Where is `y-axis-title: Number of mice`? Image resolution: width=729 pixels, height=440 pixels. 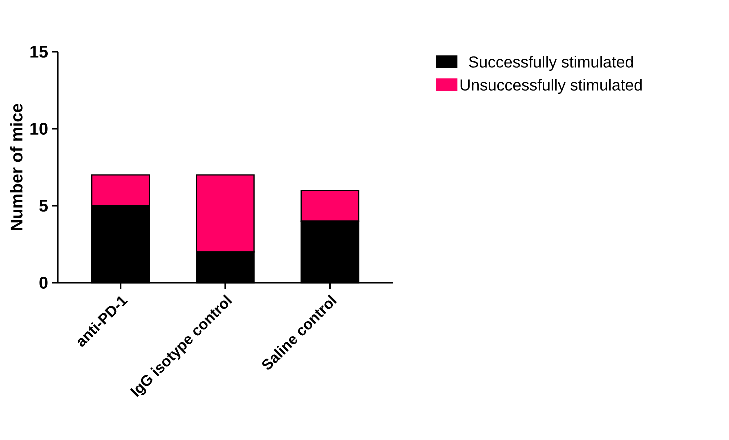
y-axis-title: Number of mice is located at coordinates (16, 167).